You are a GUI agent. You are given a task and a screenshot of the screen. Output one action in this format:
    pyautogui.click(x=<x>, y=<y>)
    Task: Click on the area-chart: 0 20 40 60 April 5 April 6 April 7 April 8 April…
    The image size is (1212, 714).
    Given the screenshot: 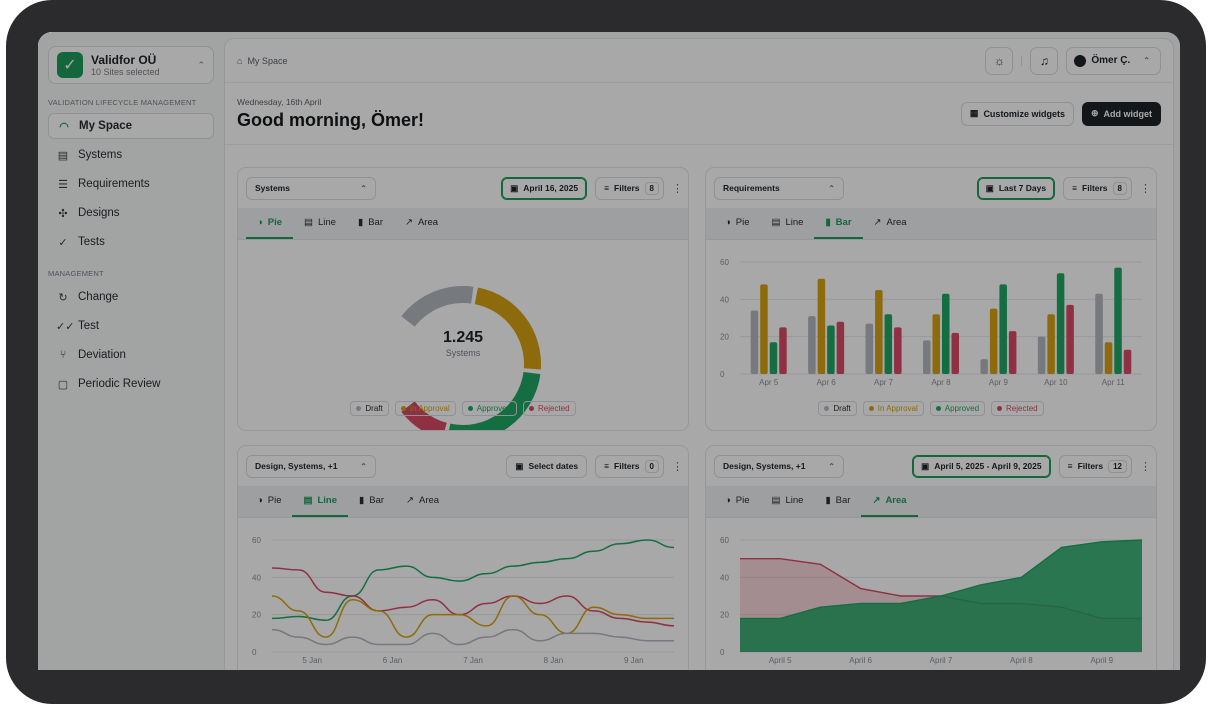 What is the action you would take?
    pyautogui.click(x=931, y=600)
    